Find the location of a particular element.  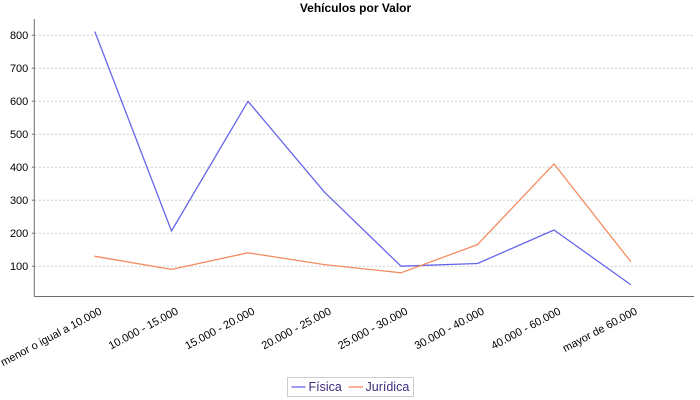

svg-text: 100 is located at coordinates (19, 267).